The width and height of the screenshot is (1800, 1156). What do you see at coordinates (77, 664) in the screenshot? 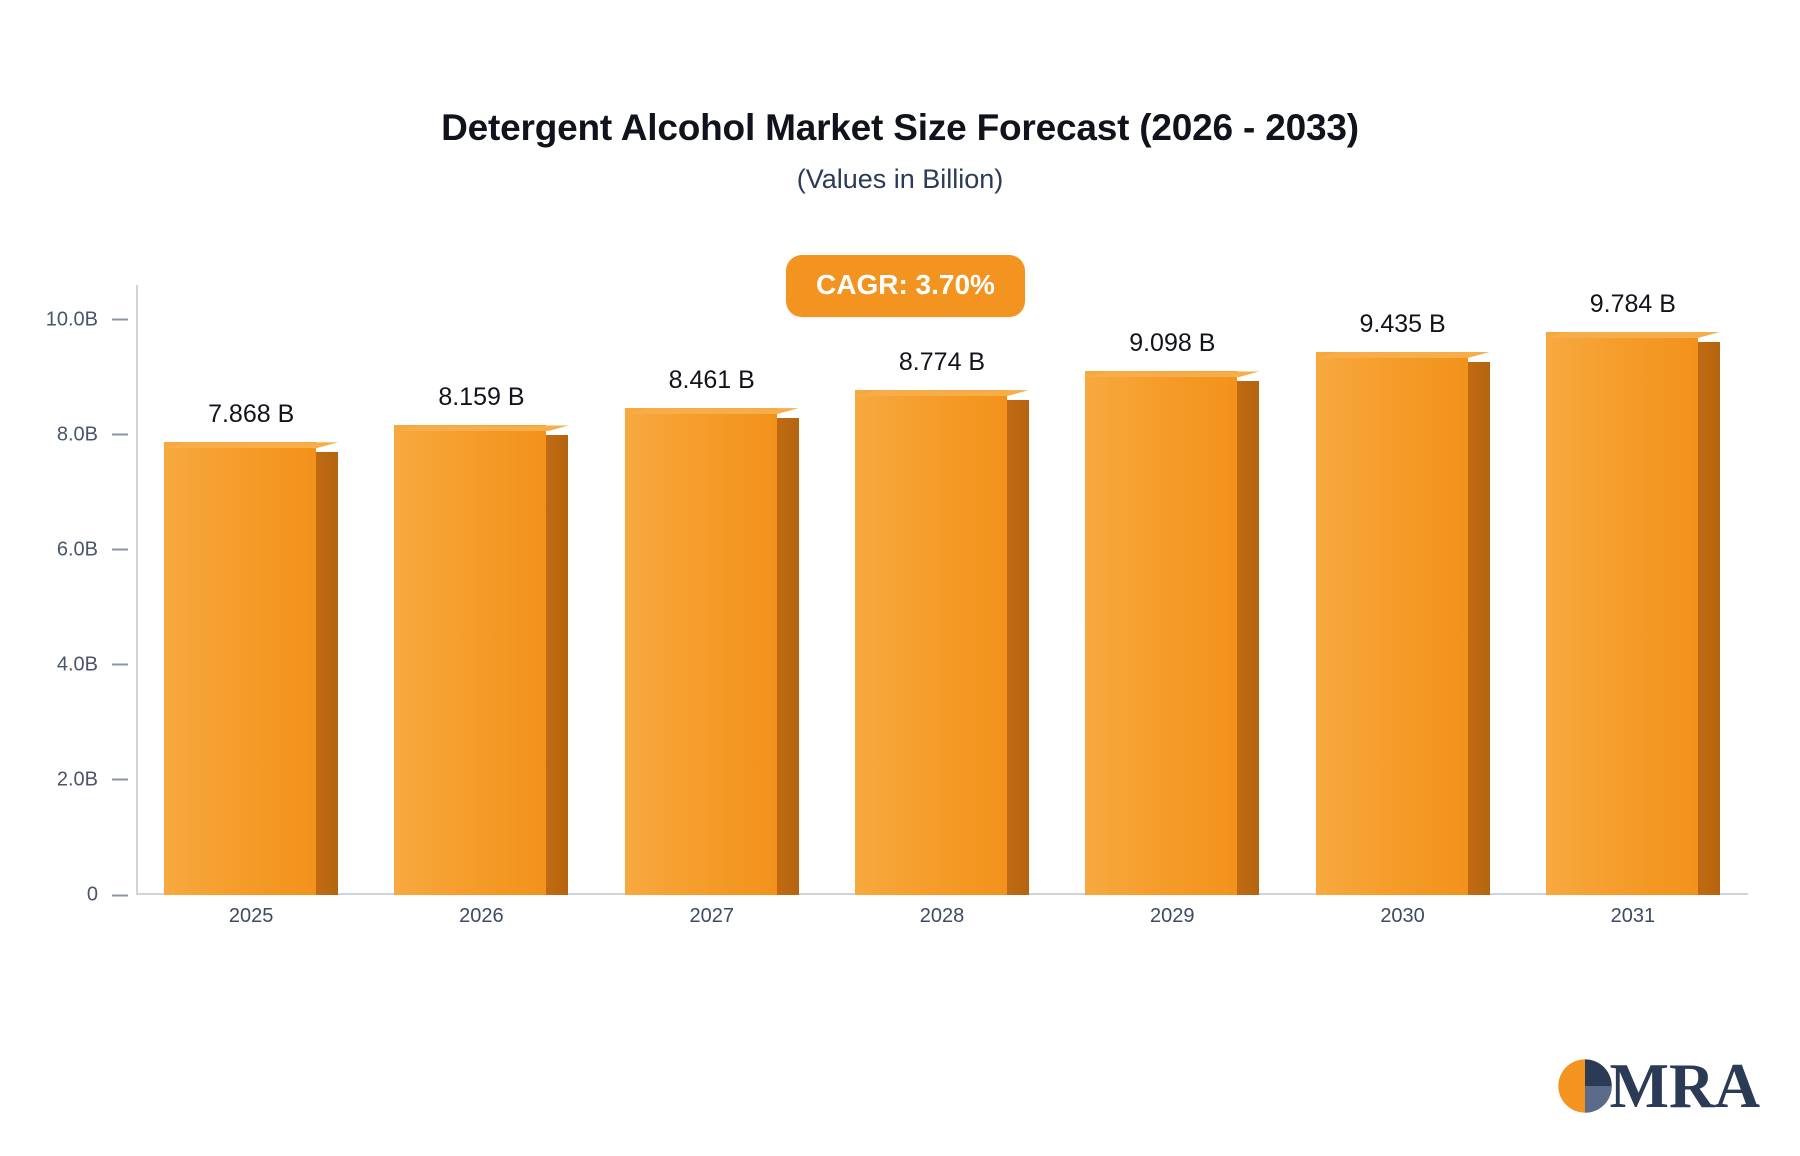
I see `y-axis-tick-label: 4.0B` at bounding box center [77, 664].